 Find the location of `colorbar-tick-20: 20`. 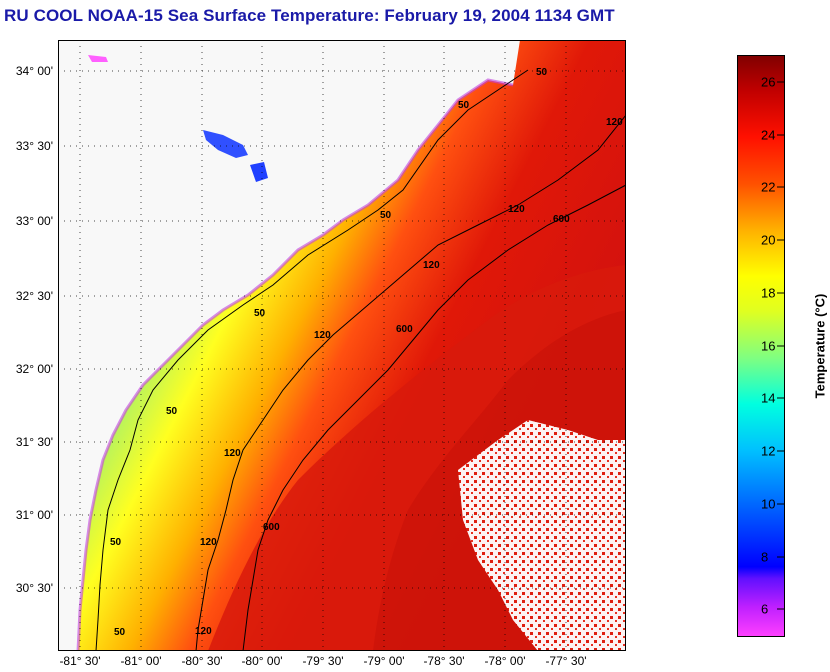

colorbar-tick-20: 20 is located at coordinates (768, 240).